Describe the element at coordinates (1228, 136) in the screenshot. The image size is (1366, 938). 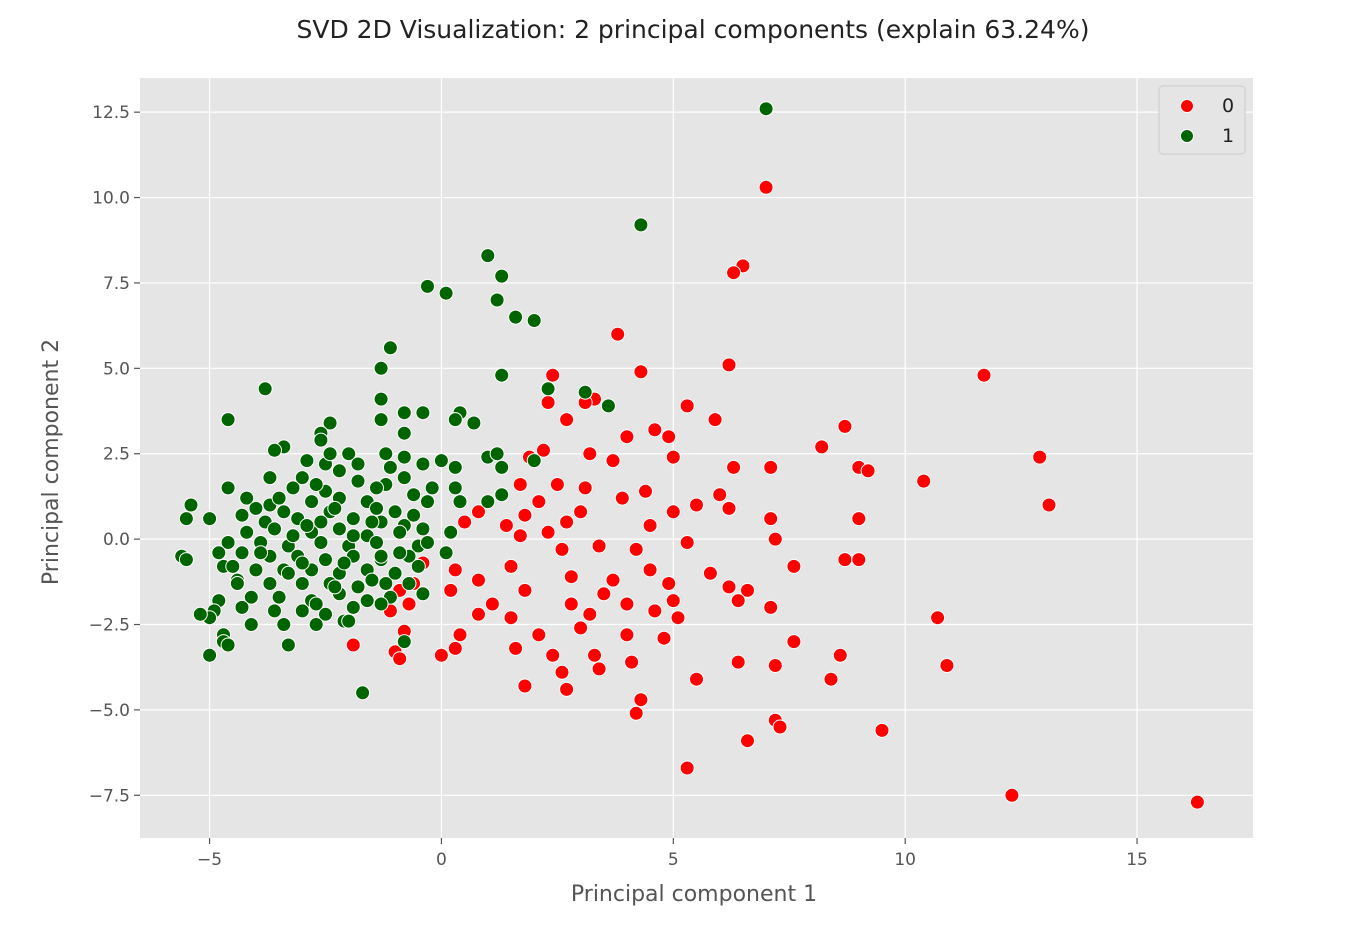
I see `legend-label-1: 1` at that location.